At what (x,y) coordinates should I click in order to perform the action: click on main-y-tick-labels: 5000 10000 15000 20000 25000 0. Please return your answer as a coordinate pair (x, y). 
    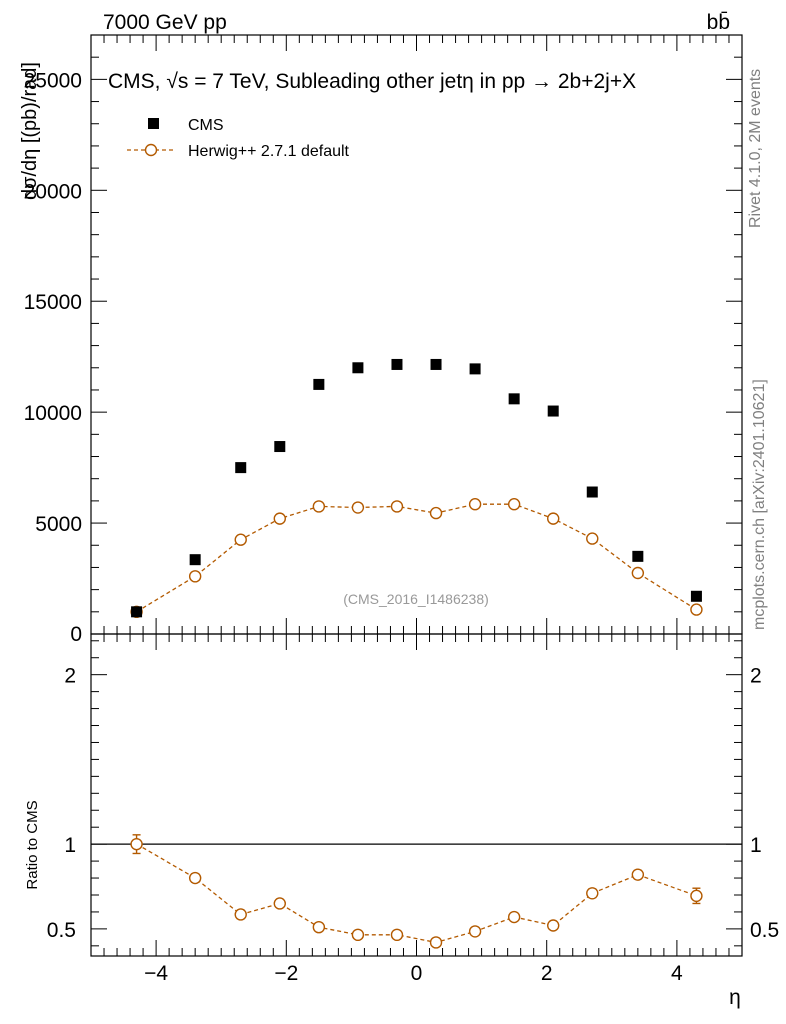
    Looking at the image, I should click on (53, 357).